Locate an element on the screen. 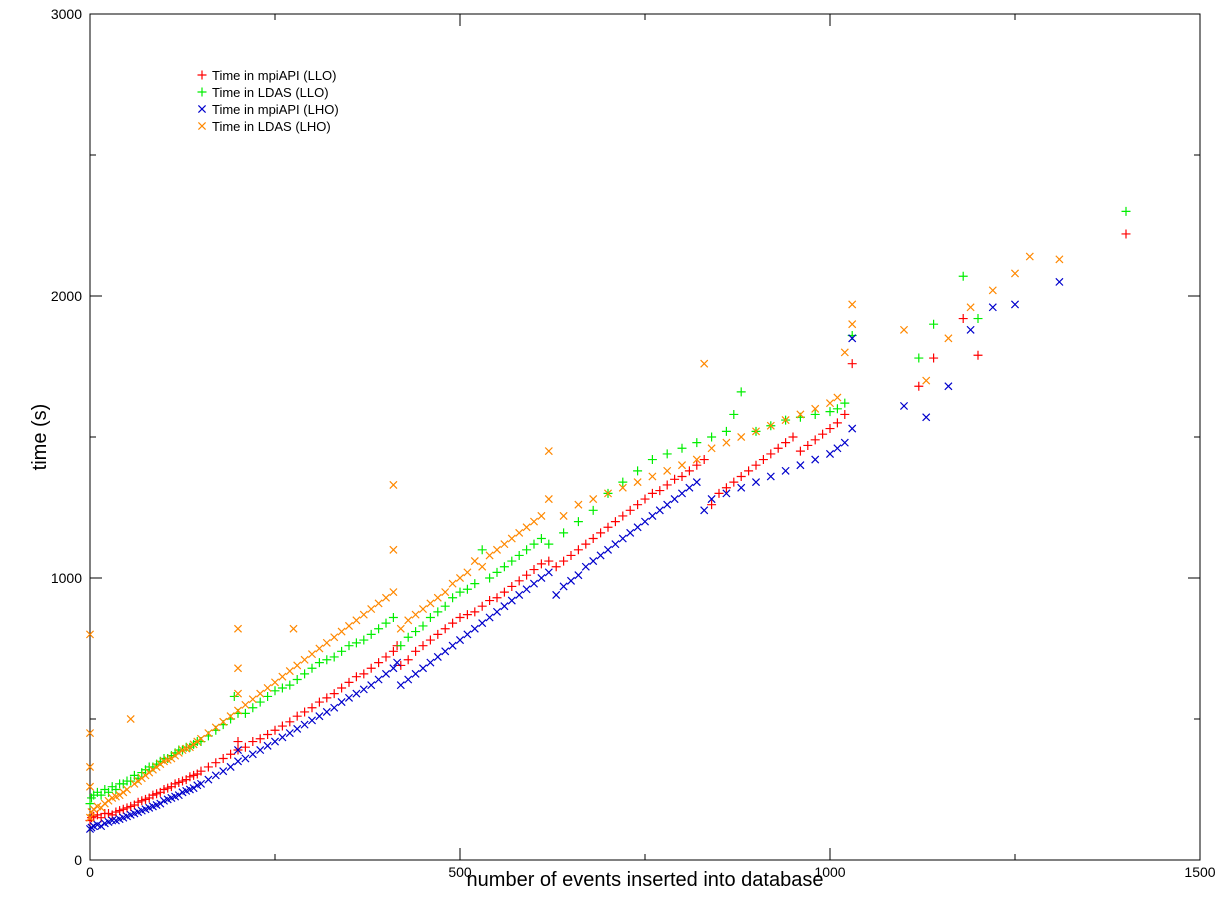  legend-label: Time in mpiAPI (LHO) is located at coordinates (275, 109).